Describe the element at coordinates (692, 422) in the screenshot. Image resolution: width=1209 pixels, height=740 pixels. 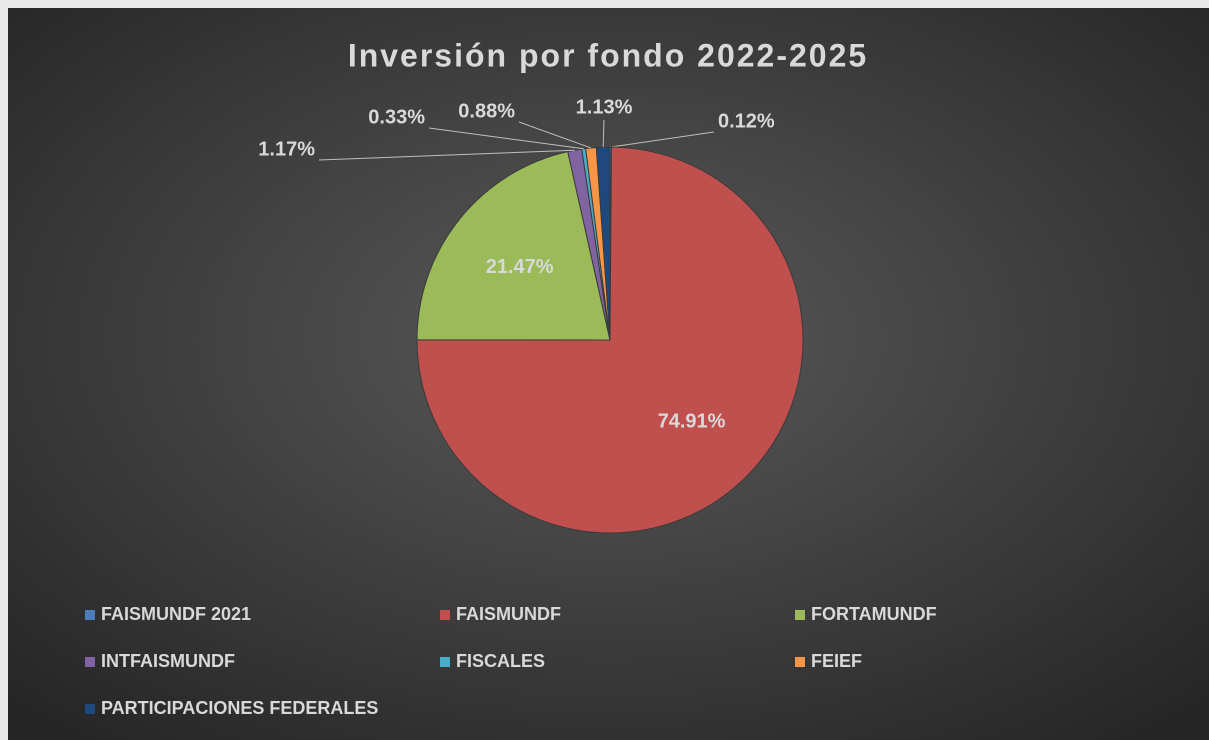
I see `data-label: 74.91%` at that location.